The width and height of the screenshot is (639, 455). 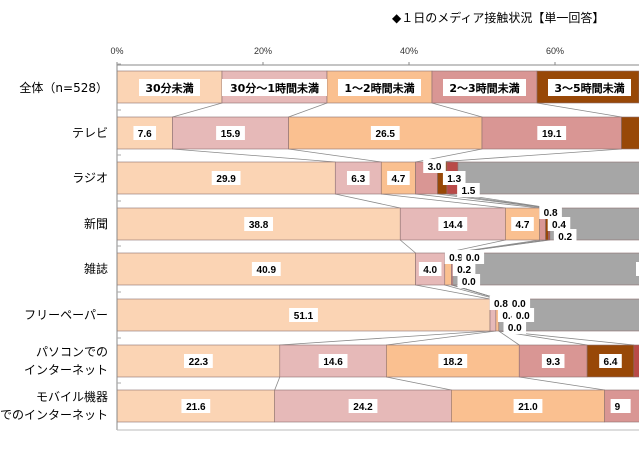 I want to click on category-label: でのインターネット, so click(x=54, y=415).